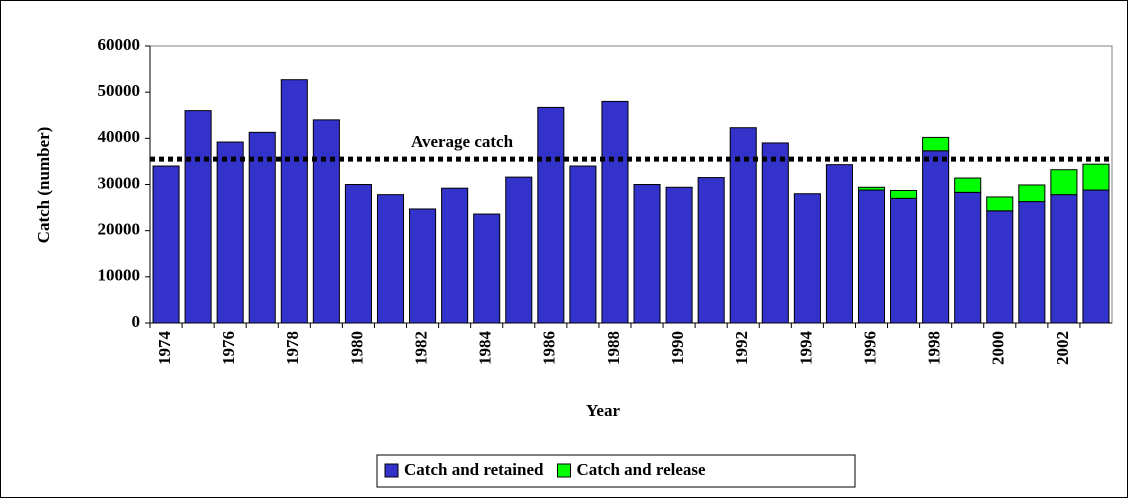 This screenshot has width=1128, height=503. Describe the element at coordinates (641, 469) in the screenshot. I see `legend-label: Catch and release` at that location.